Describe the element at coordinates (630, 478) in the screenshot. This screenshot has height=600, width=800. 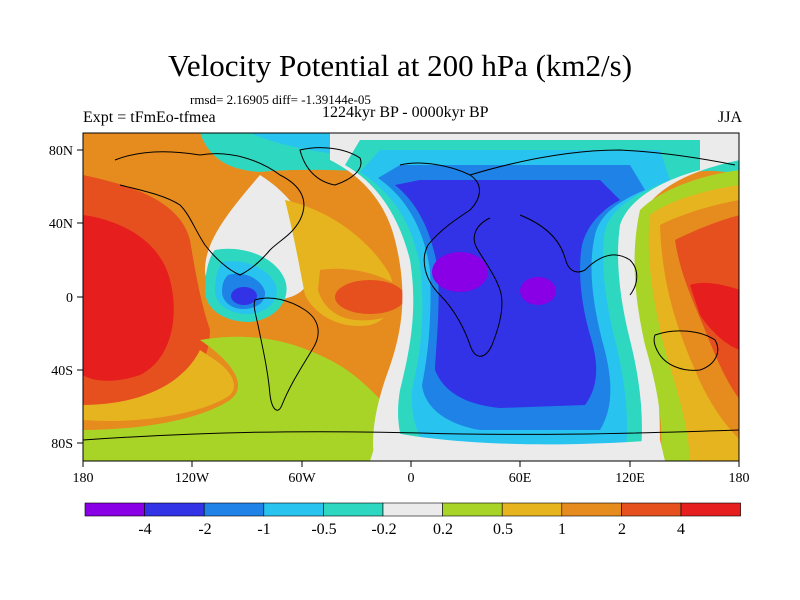
I see `lon-tick-label: 120E` at that location.